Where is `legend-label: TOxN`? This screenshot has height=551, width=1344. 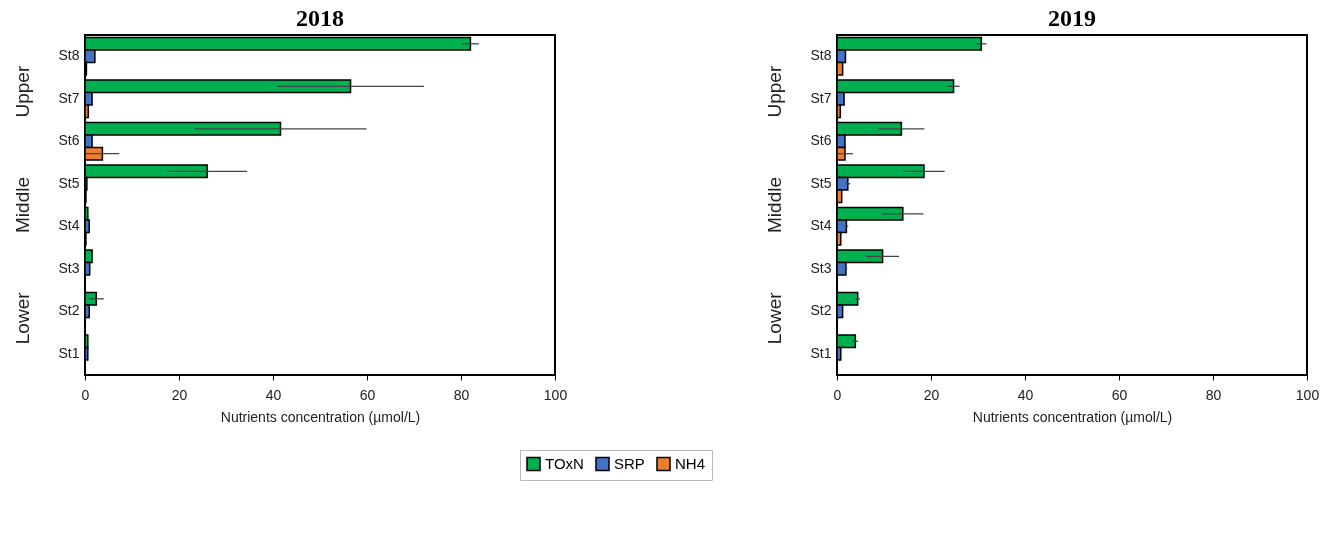 legend-label: TOxN is located at coordinates (564, 463).